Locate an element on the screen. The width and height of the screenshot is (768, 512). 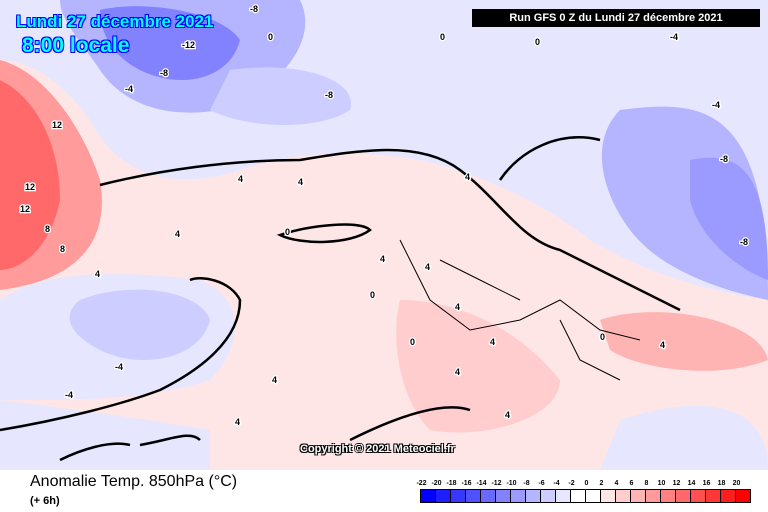
warm-anomaly-balkans is located at coordinates (684, 341).